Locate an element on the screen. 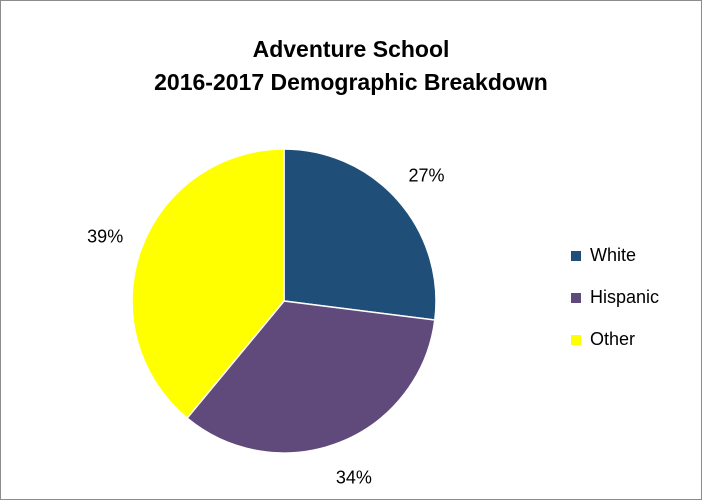  legend-label-white: White is located at coordinates (613, 255).